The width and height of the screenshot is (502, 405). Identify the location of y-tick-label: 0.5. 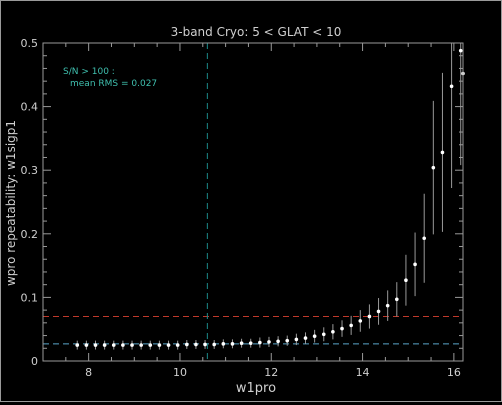
(30, 43).